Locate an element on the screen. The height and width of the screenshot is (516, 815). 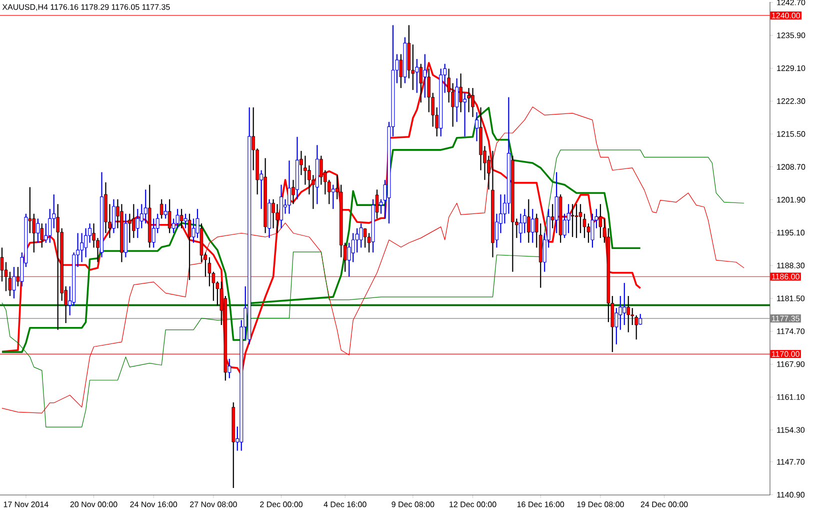
y-tick-label: 1188.30 is located at coordinates (791, 265).